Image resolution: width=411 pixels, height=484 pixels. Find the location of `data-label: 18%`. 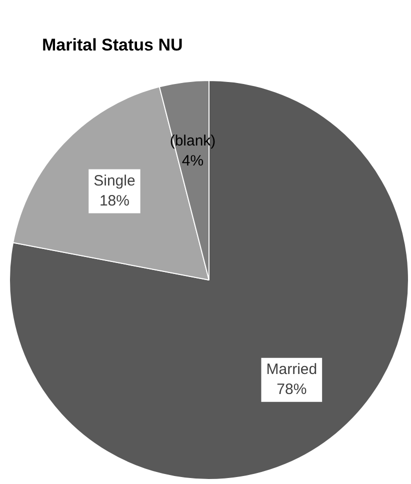

data-label: 18% is located at coordinates (114, 201).